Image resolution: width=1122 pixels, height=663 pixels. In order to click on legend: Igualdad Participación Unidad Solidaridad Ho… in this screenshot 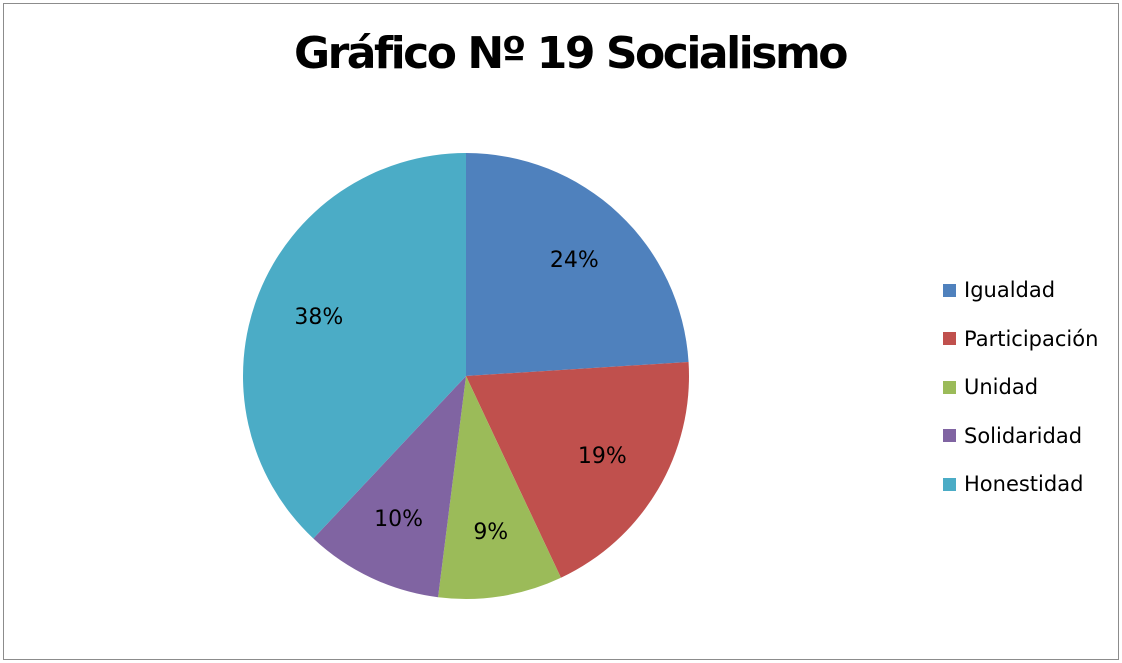, I will do `click(1020, 387)`.